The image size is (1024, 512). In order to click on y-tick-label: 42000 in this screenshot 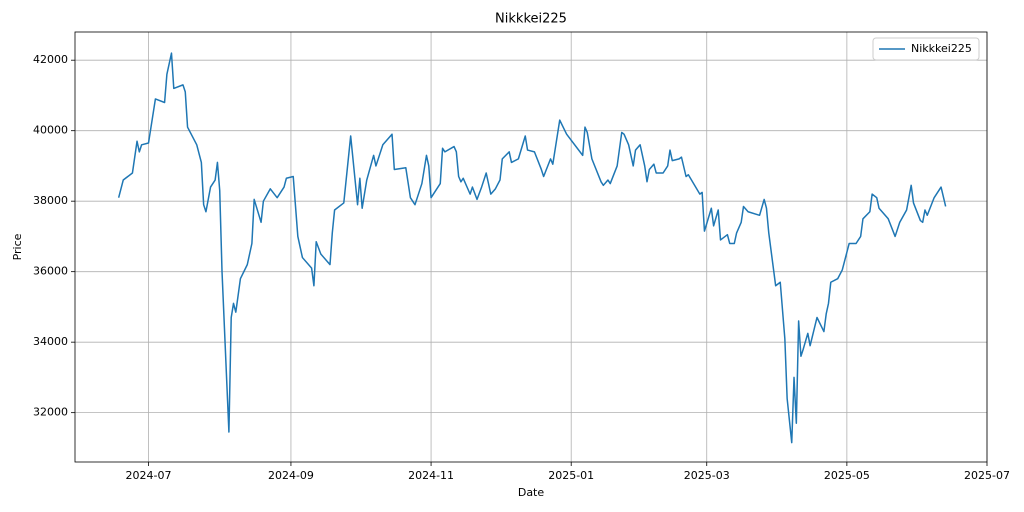, I will do `click(50, 59)`.